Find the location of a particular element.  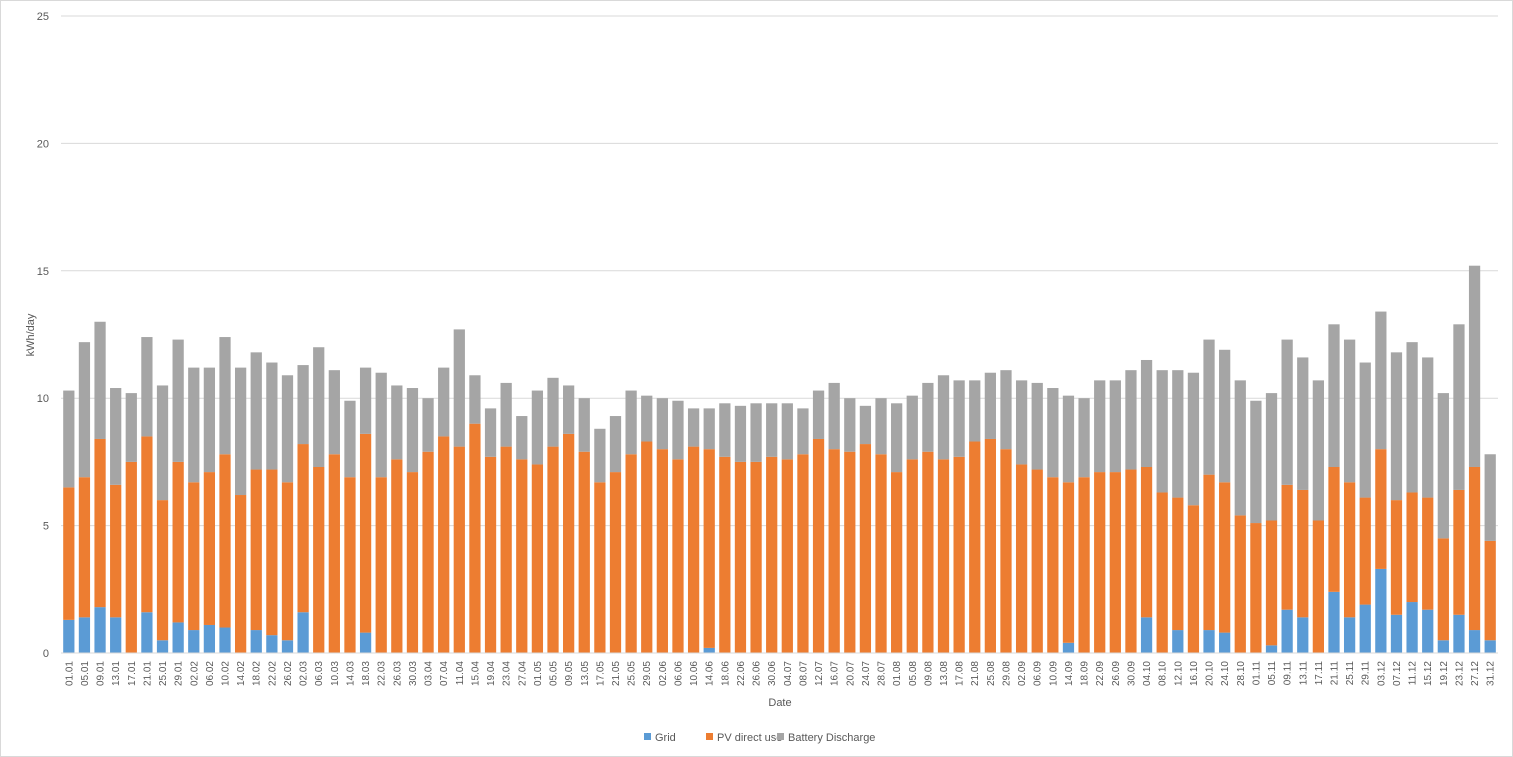

y-tick-label: 25 is located at coordinates (43, 17).